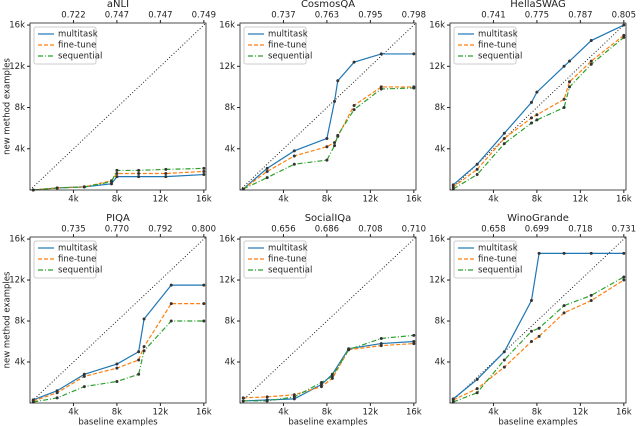  What do you see at coordinates (493, 230) in the screenshot?
I see `top-tick-label: 0.658` at bounding box center [493, 230].